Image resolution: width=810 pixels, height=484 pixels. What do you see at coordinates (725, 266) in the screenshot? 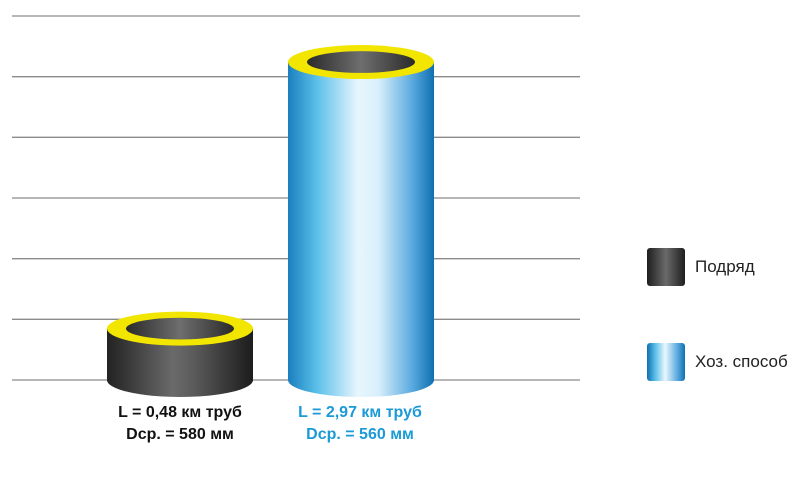
I see `legend-label: Подряд` at bounding box center [725, 266].